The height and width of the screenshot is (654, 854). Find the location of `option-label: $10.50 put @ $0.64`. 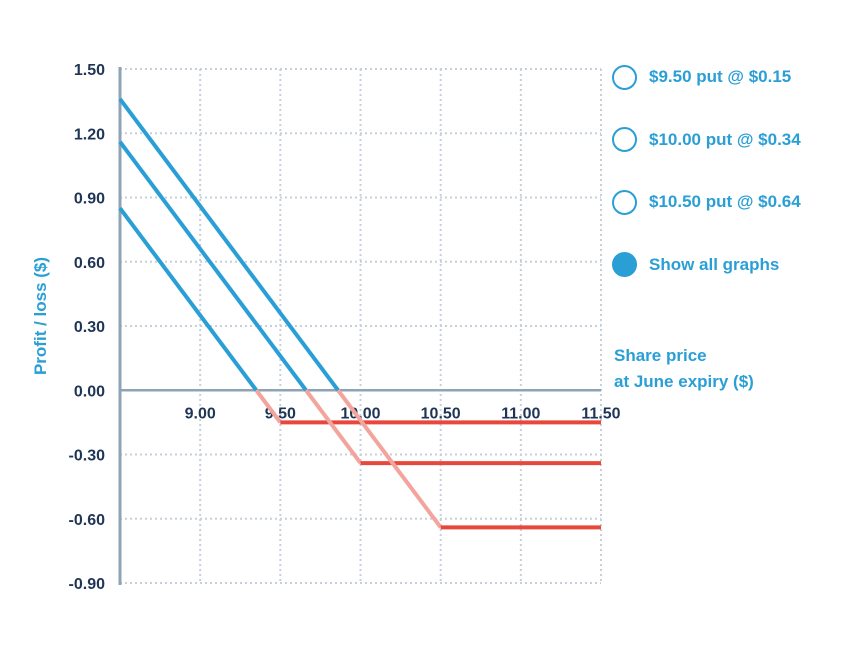

option-label: $10.50 put @ $0.64 is located at coordinates (725, 201).